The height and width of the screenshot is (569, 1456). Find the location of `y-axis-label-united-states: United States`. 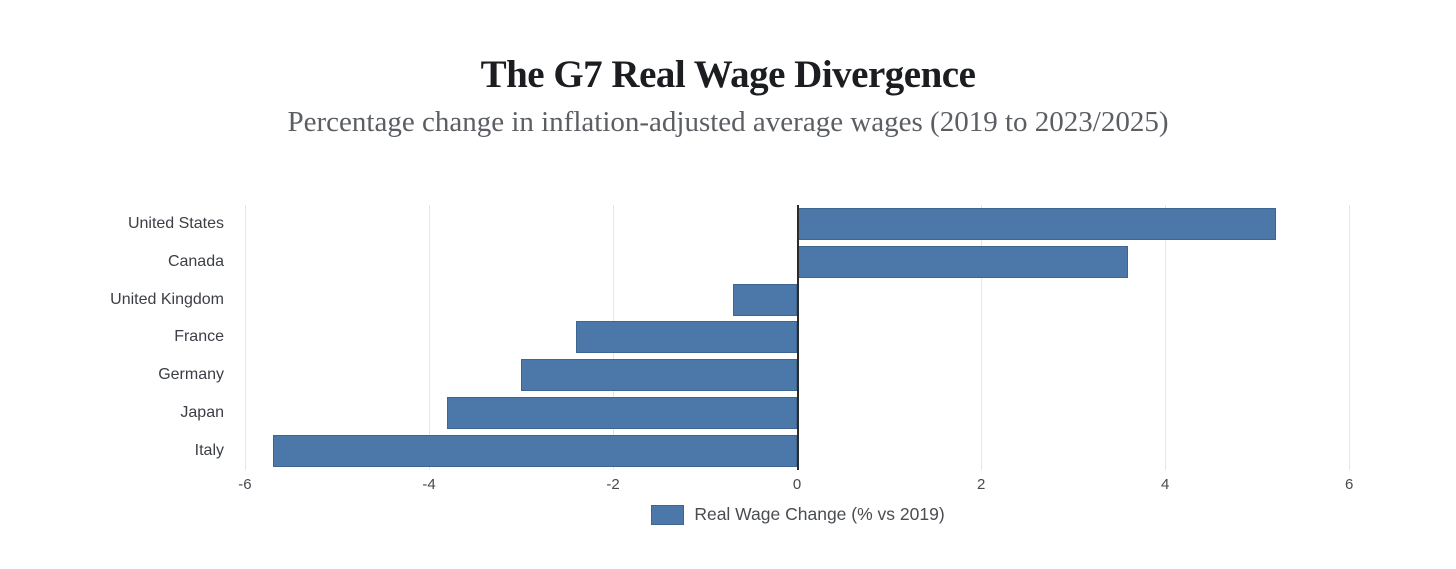

y-axis-label-united-states: United States is located at coordinates (175, 223).